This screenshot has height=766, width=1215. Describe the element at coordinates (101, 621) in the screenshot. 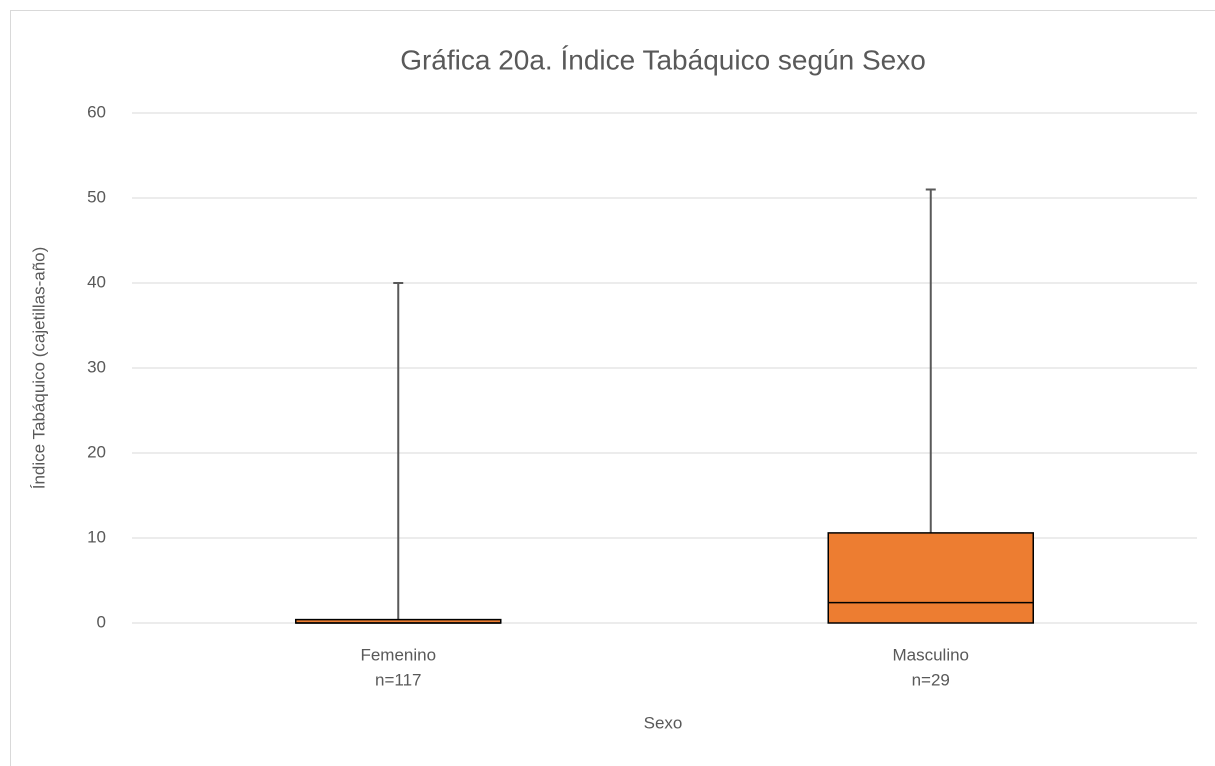

I see `y-tick-label: 0` at that location.